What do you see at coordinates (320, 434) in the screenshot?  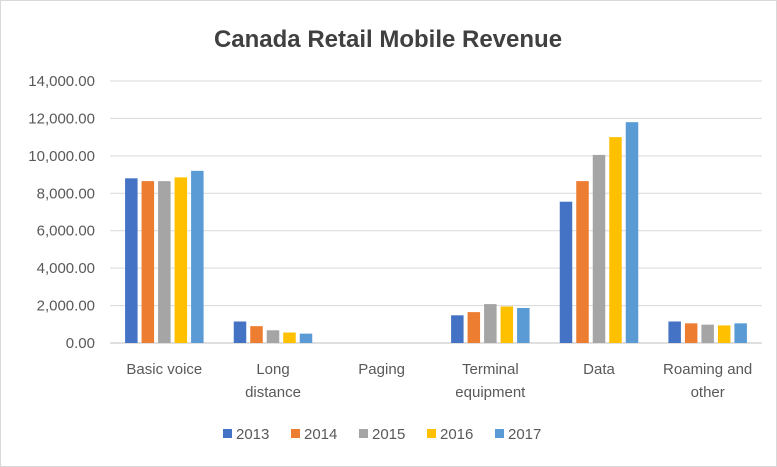 I see `legend-label-2014: 2014` at bounding box center [320, 434].